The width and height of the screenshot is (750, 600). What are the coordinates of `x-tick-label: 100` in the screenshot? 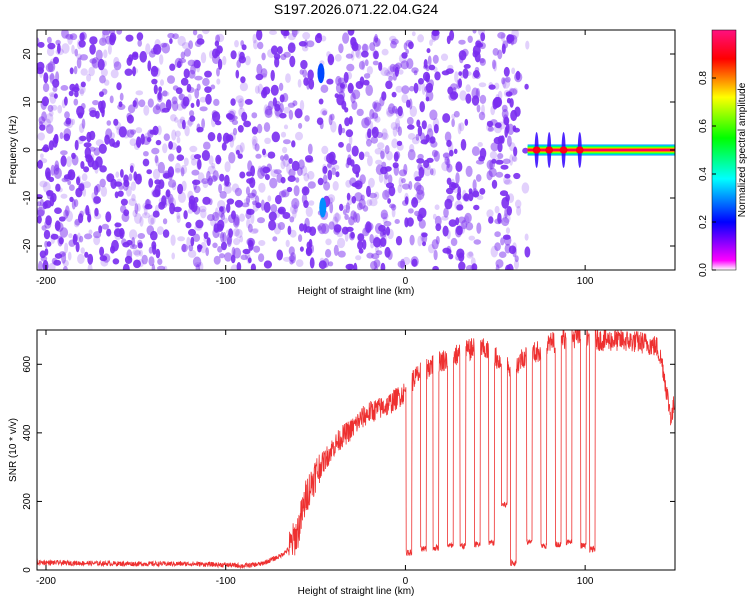 It's located at (585, 281).